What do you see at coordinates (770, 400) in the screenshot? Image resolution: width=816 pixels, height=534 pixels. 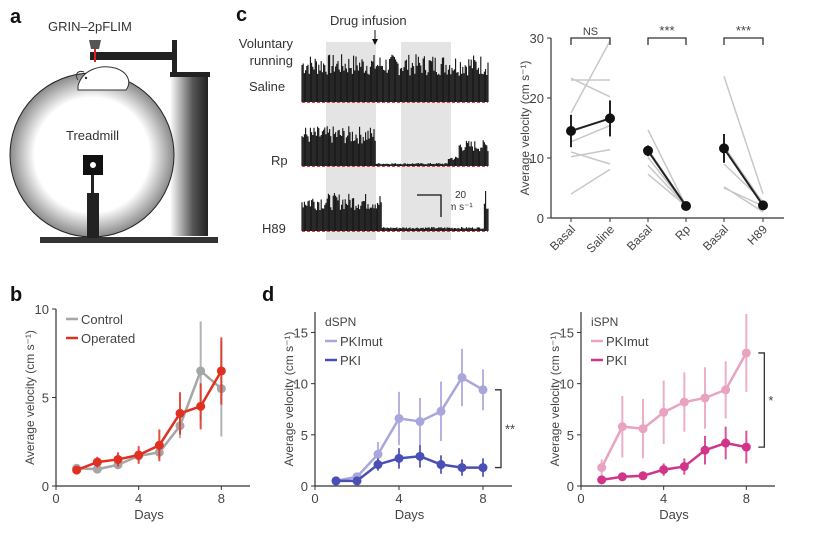 I see `ispn-significance-label: *` at bounding box center [770, 400].